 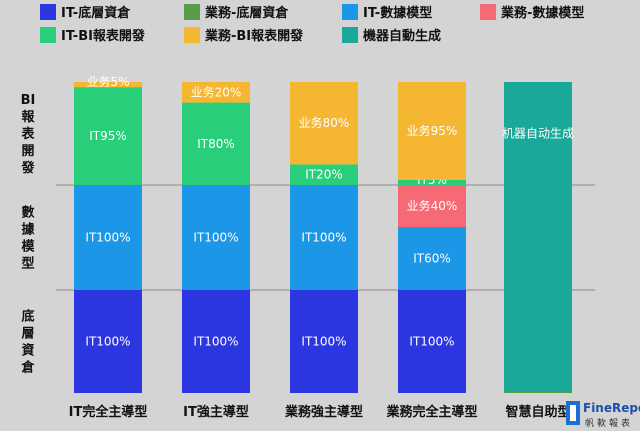 I want to click on logo-mark-inner, so click(x=573, y=413).